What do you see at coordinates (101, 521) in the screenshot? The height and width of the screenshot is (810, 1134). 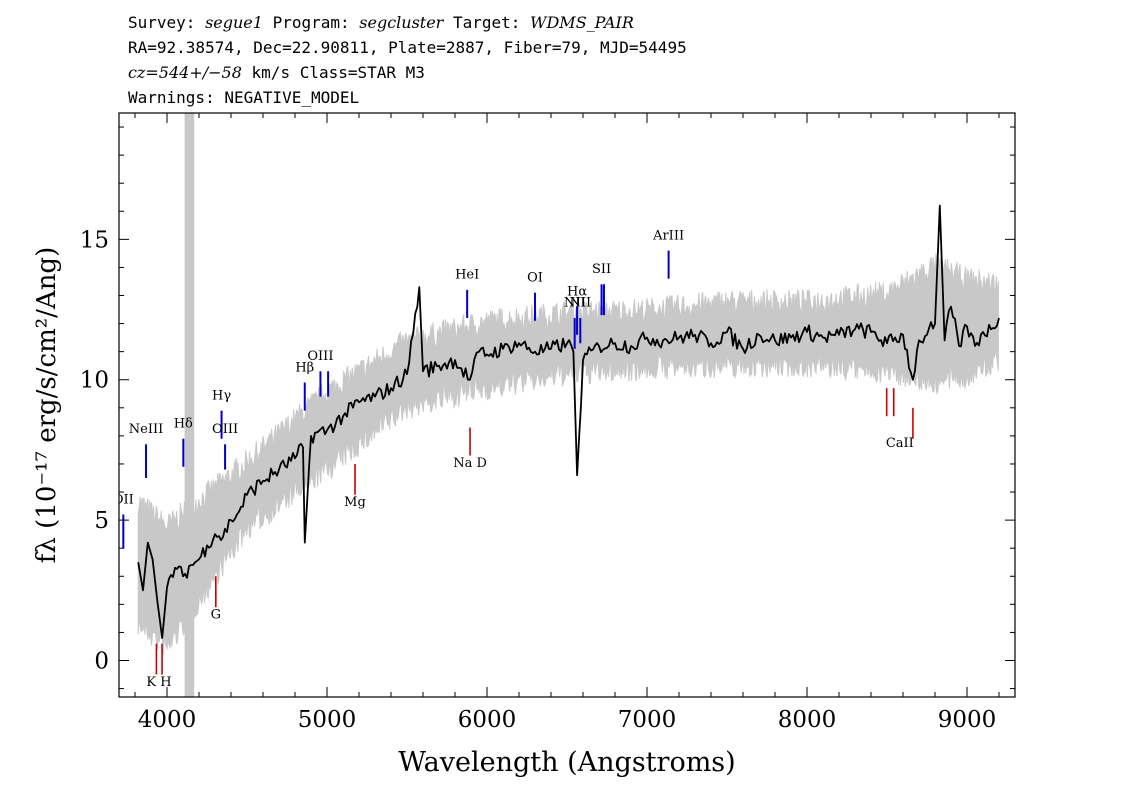 I see `y-tick-label: 5` at bounding box center [101, 521].